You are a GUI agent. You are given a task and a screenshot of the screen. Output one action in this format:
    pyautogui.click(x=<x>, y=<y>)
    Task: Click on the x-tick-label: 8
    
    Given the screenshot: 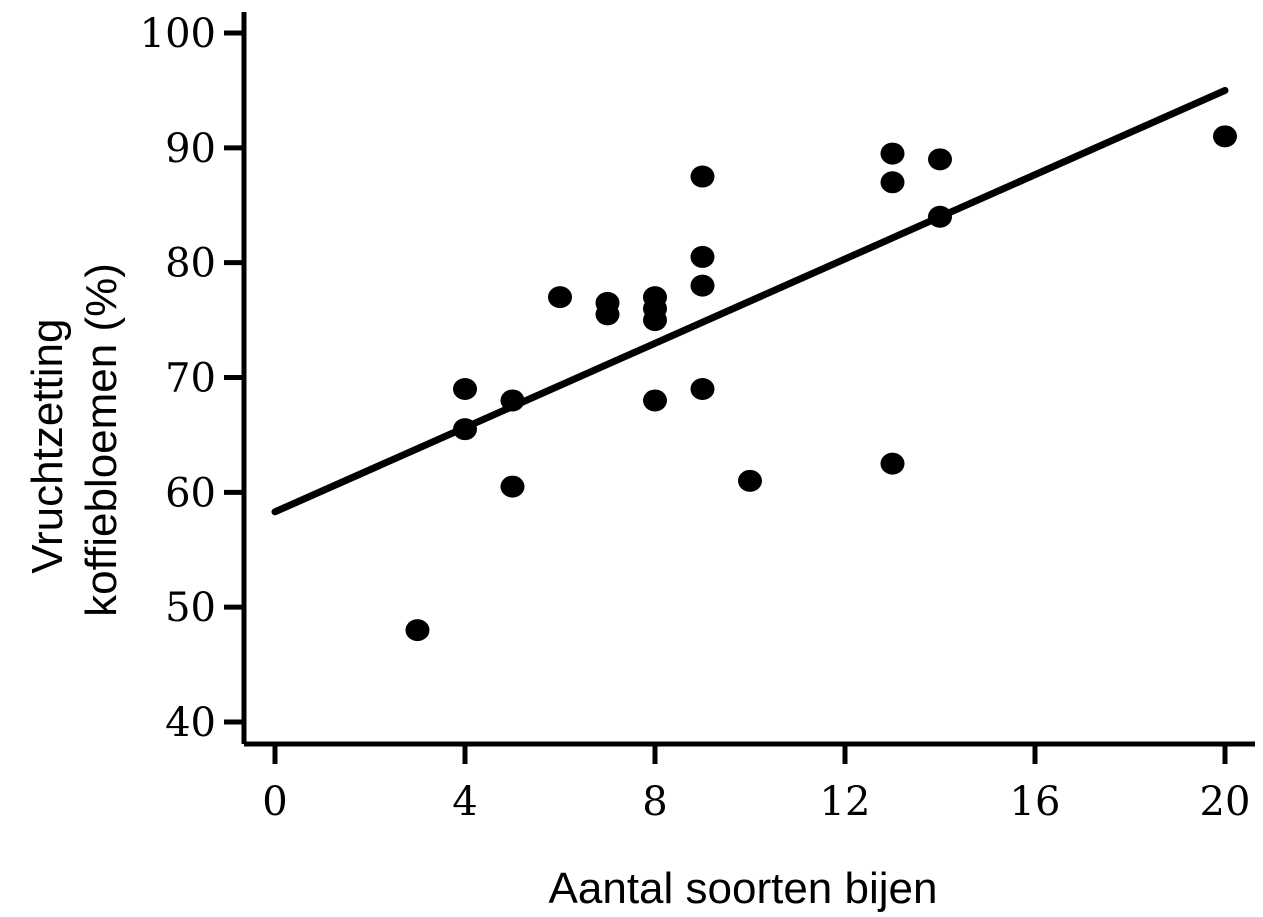 What is the action you would take?
    pyautogui.click(x=654, y=802)
    